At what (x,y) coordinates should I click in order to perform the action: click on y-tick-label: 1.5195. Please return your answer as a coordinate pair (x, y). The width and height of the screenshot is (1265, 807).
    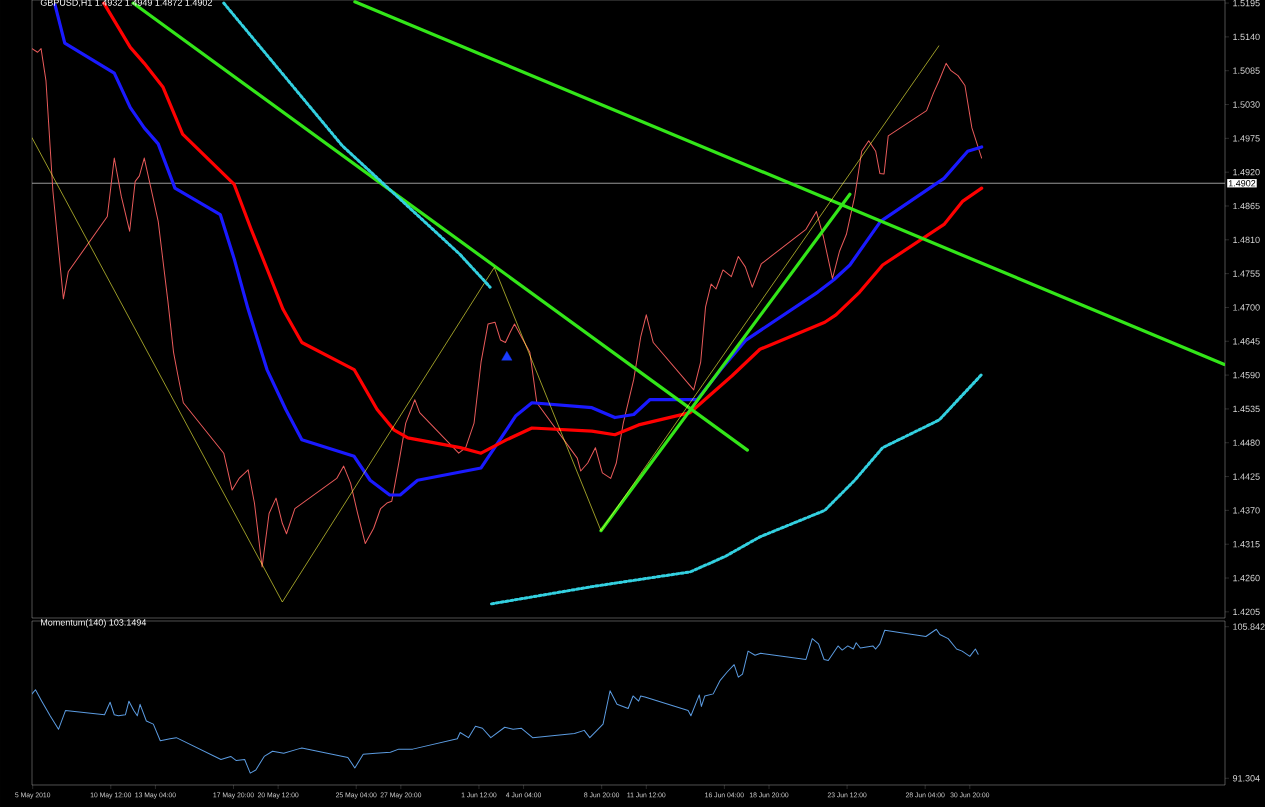
    Looking at the image, I should click on (1246, 3).